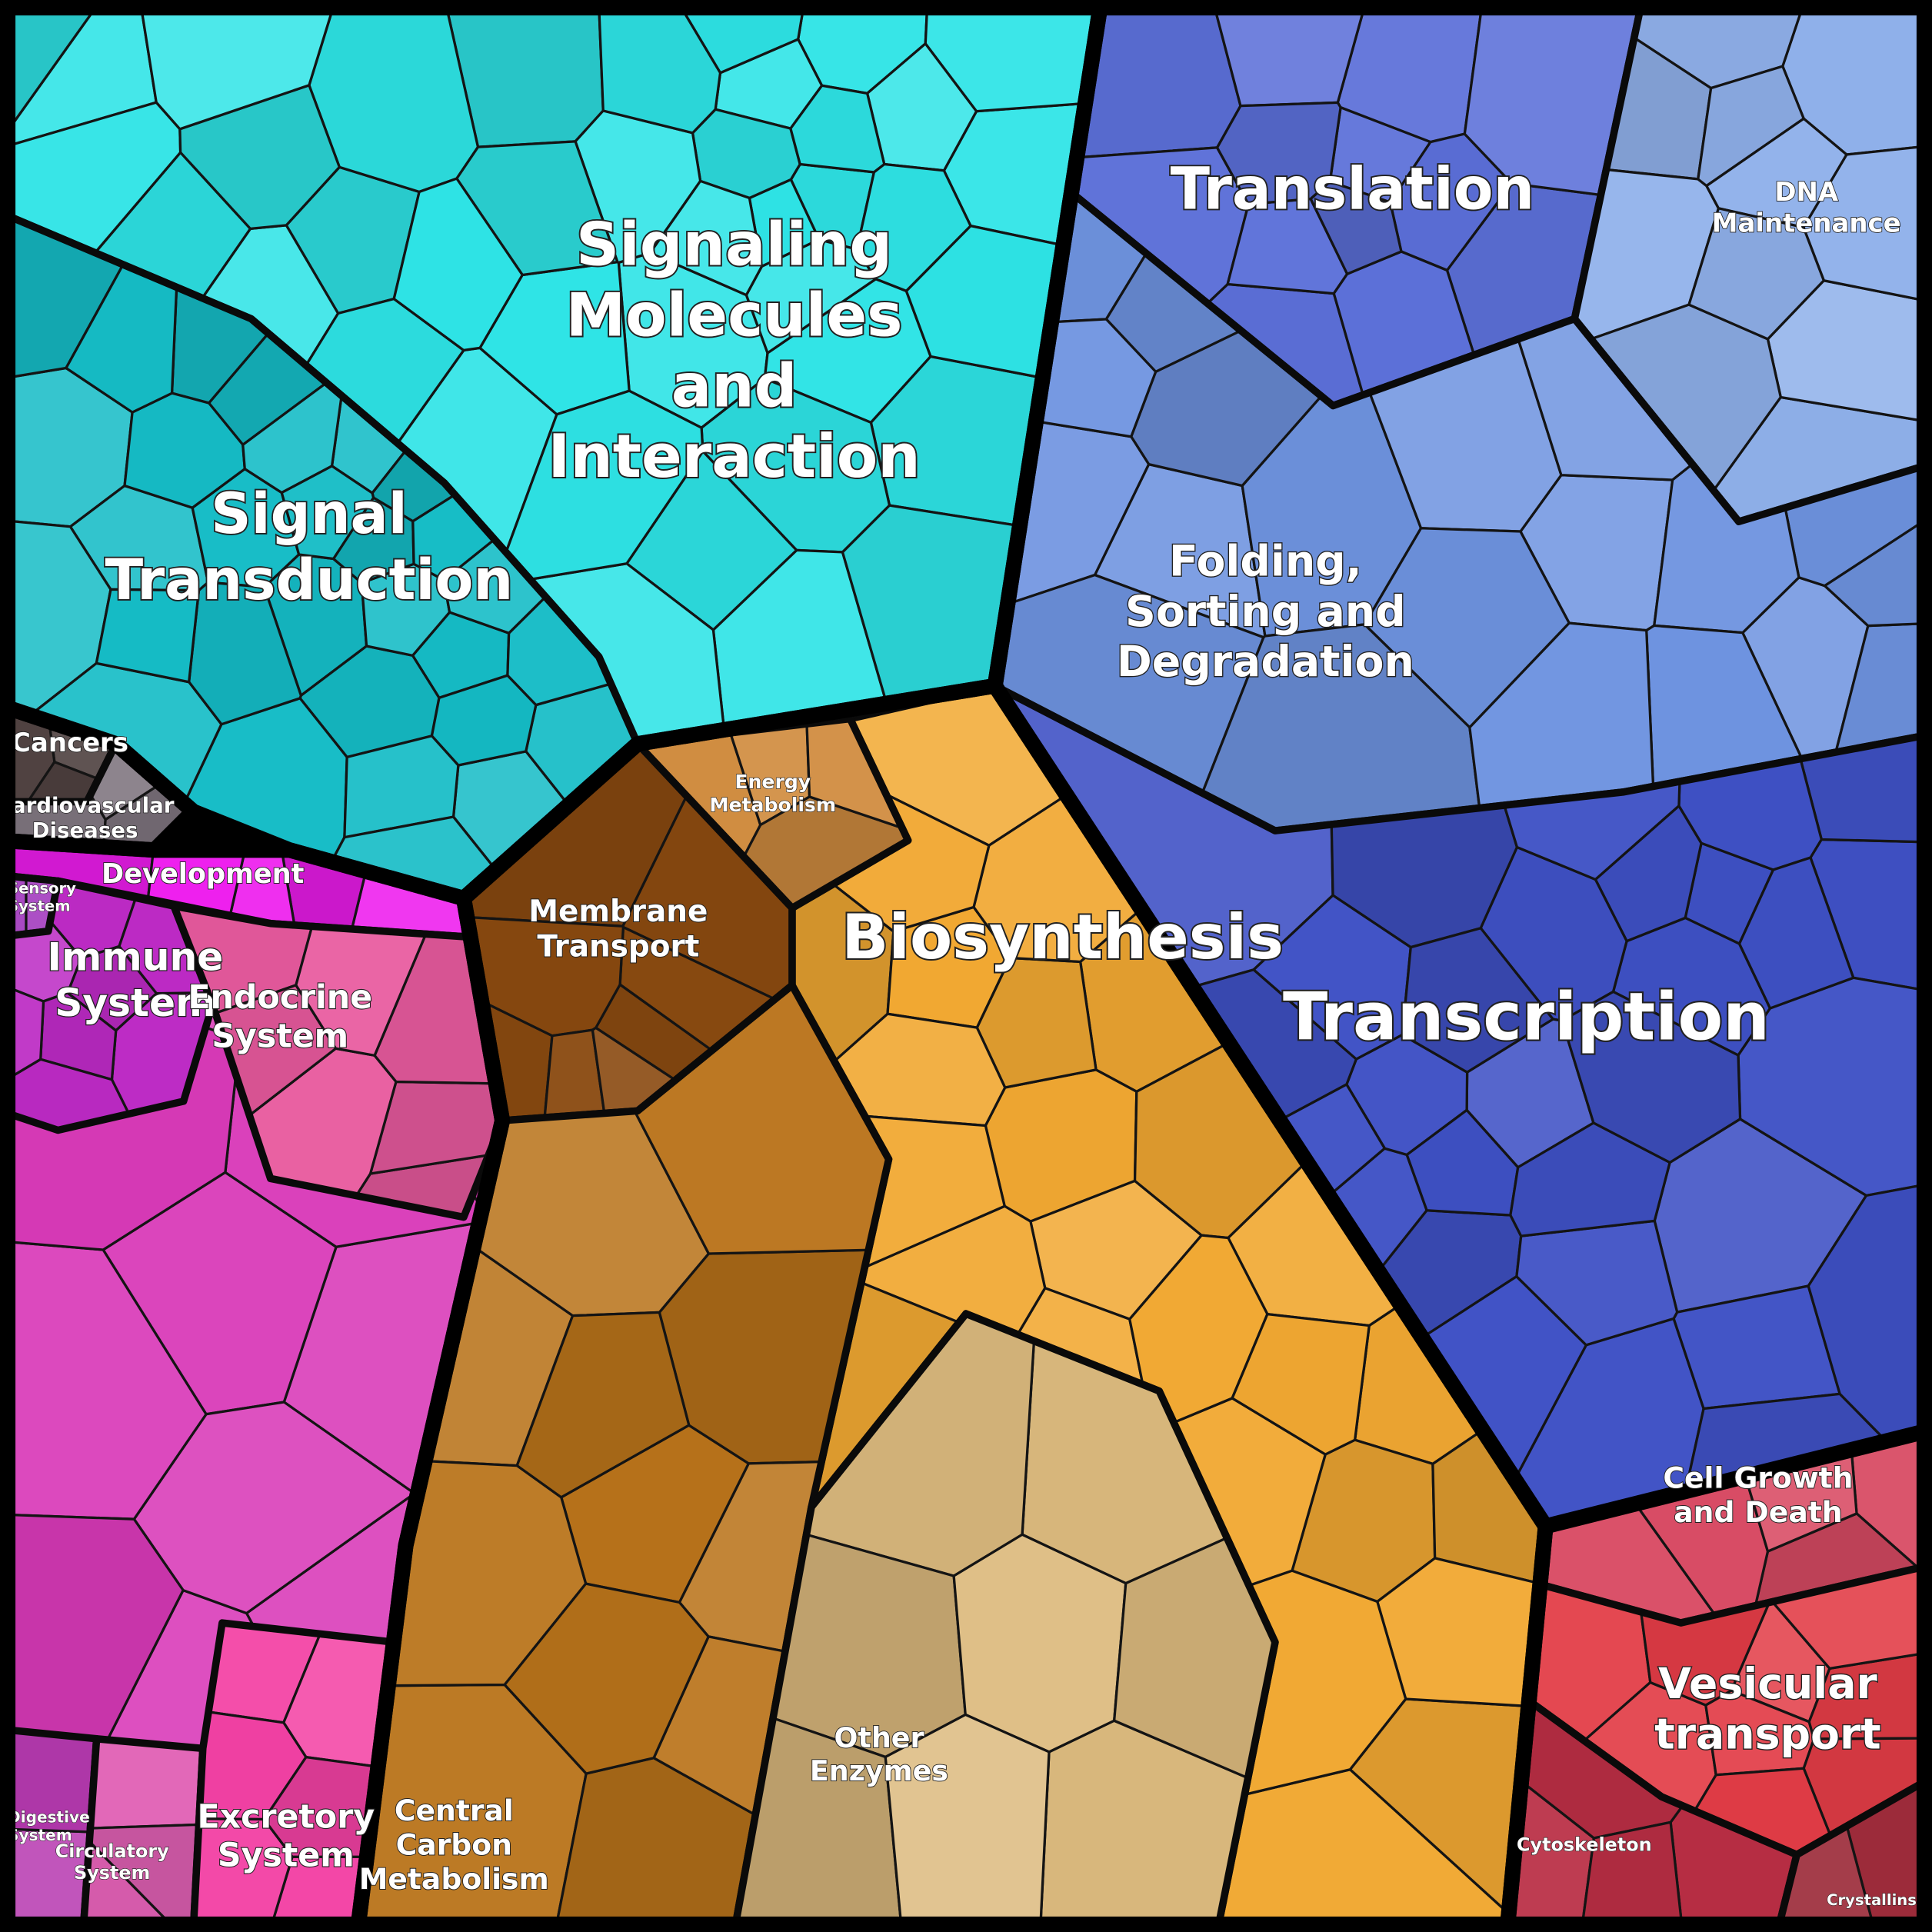 The image size is (1932, 1932). Describe the element at coordinates (1651, 1814) in the screenshot. I see `region-cytoskeleton` at that location.